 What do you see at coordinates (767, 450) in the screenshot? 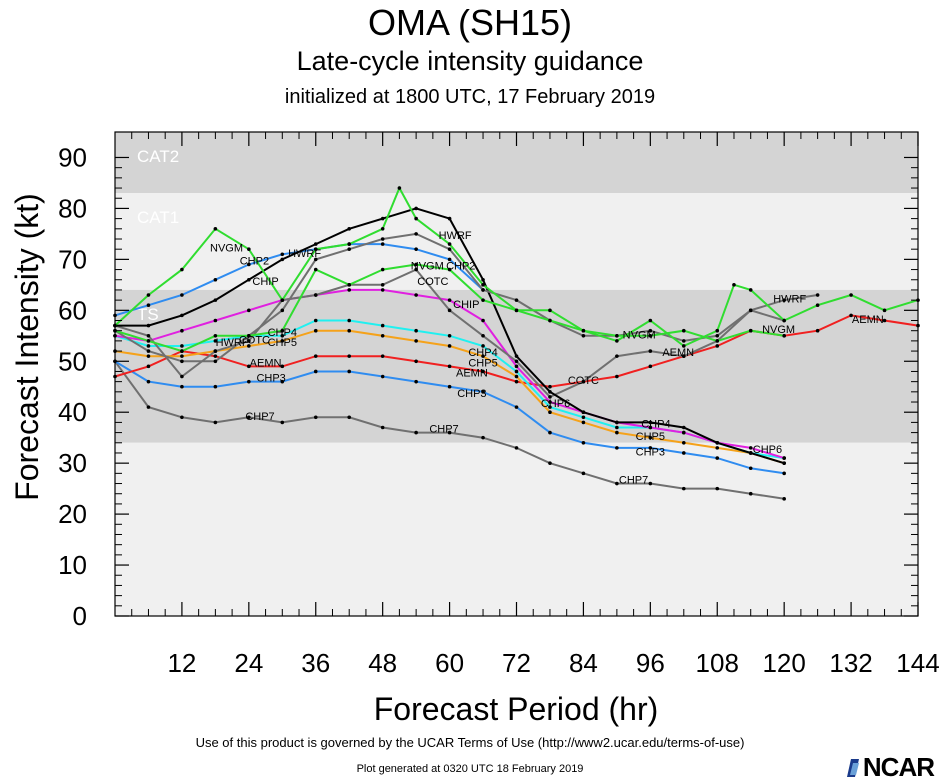
I see `series-label-chp6: CHP6` at bounding box center [767, 450].